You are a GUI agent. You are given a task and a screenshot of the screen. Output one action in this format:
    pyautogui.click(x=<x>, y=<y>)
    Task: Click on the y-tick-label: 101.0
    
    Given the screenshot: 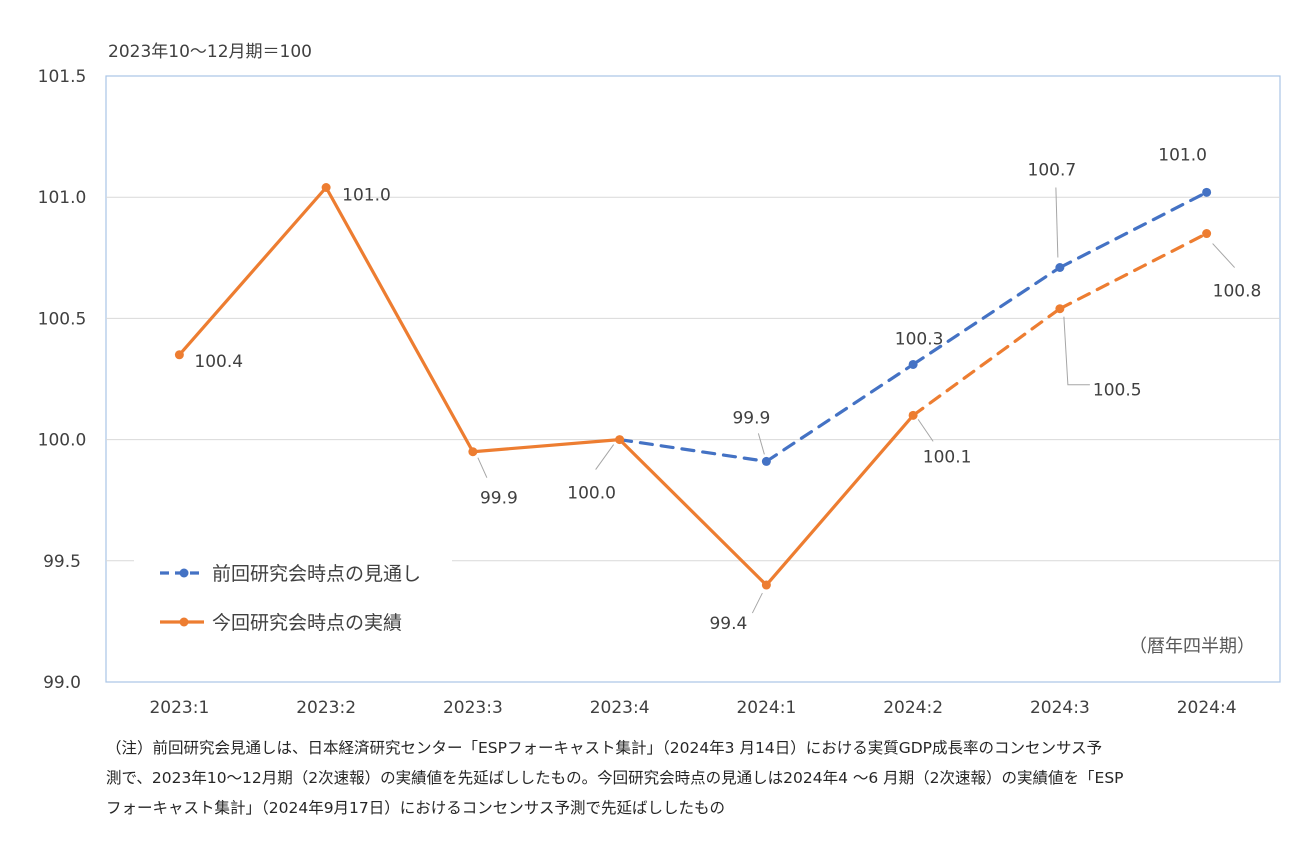 What is the action you would take?
    pyautogui.click(x=62, y=198)
    